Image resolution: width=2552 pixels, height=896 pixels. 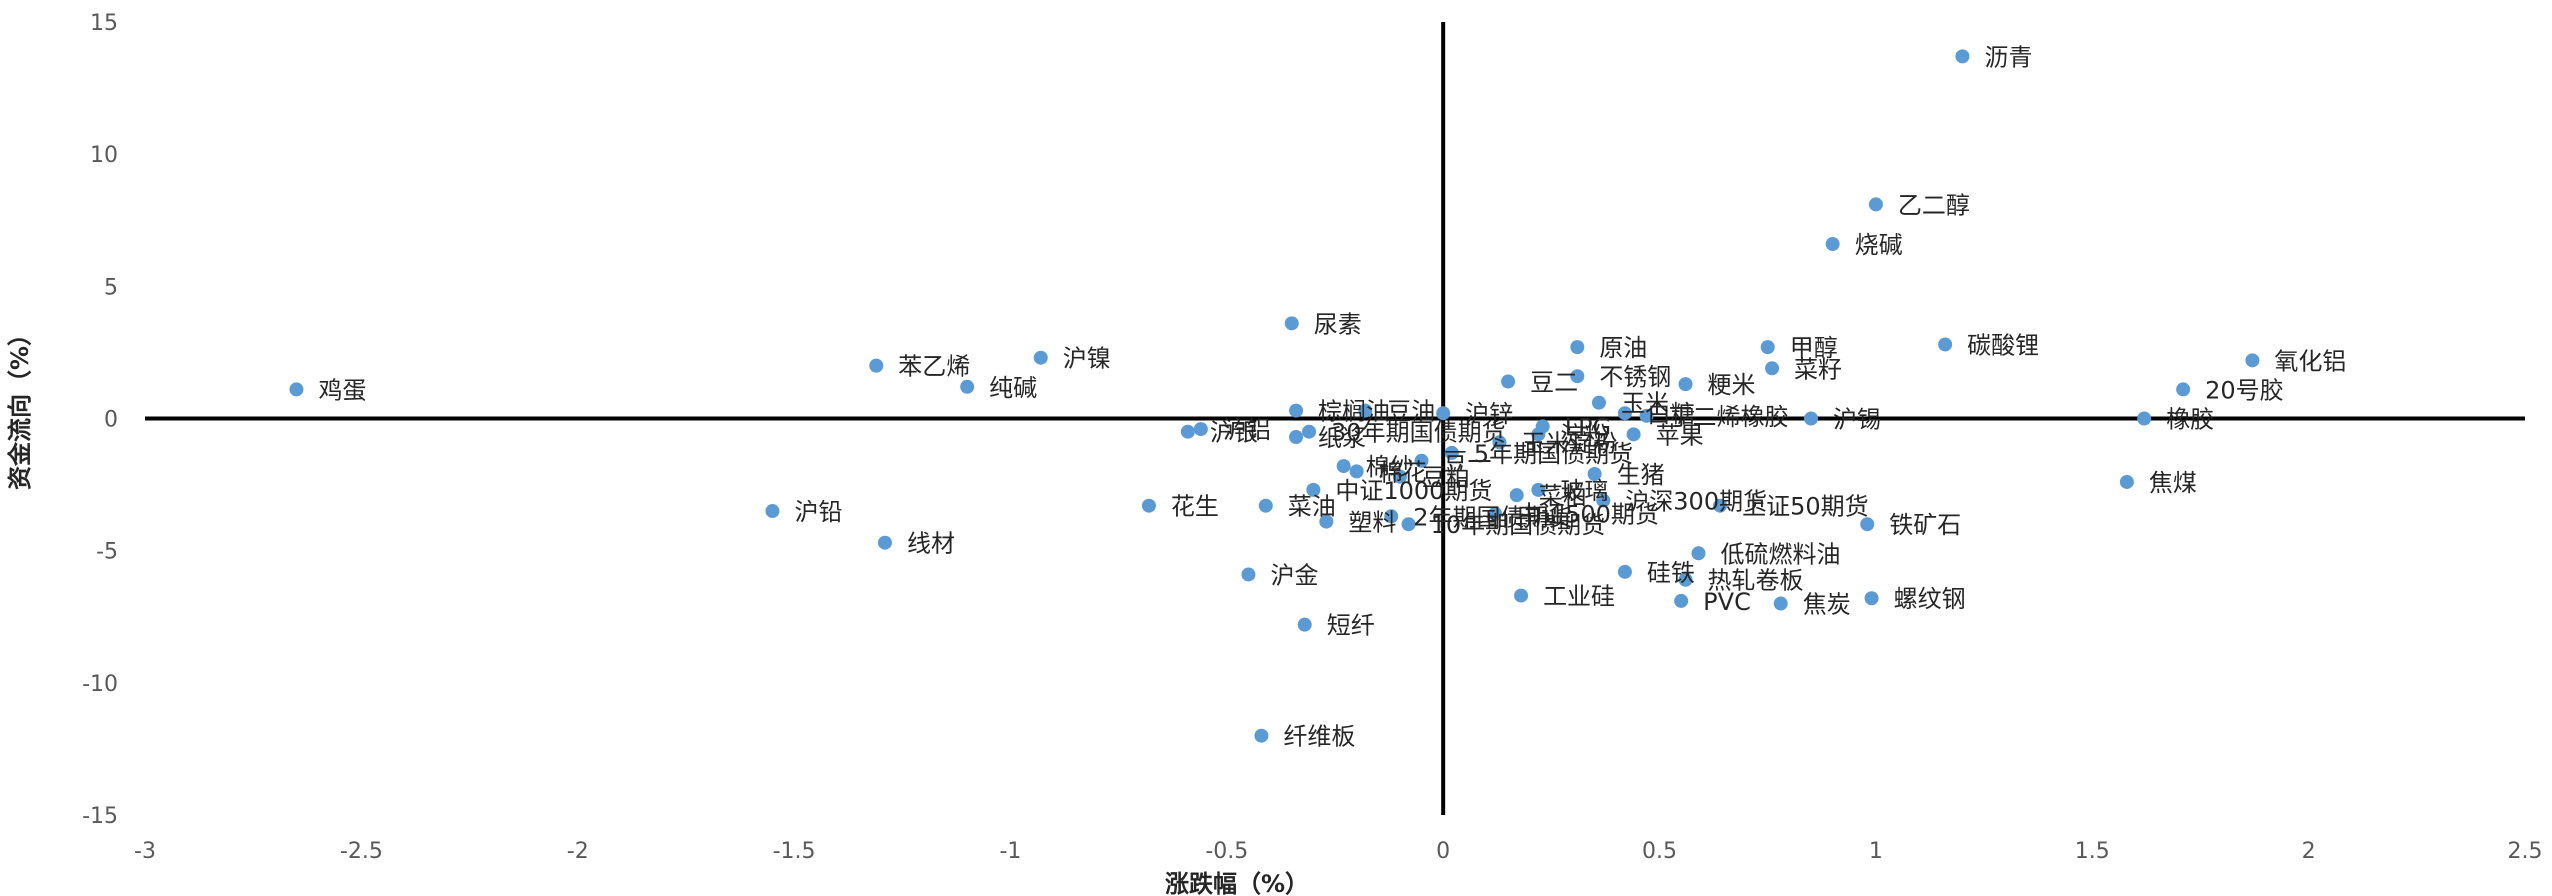 I want to click on data-point-label: 烧碱, so click(x=1879, y=245).